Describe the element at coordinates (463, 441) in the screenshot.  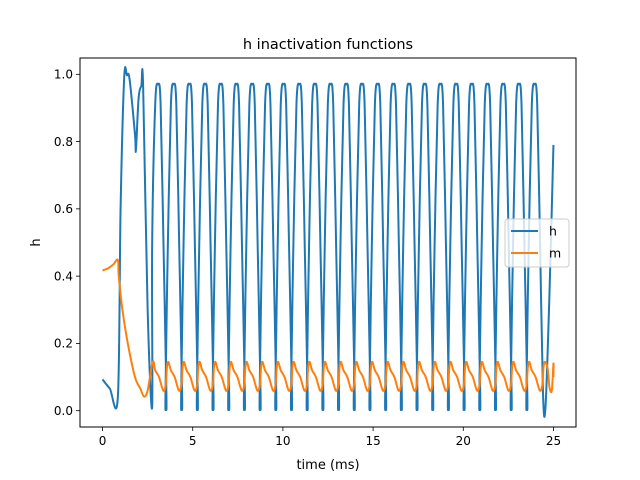
I see `x-tick-label: 20` at that location.